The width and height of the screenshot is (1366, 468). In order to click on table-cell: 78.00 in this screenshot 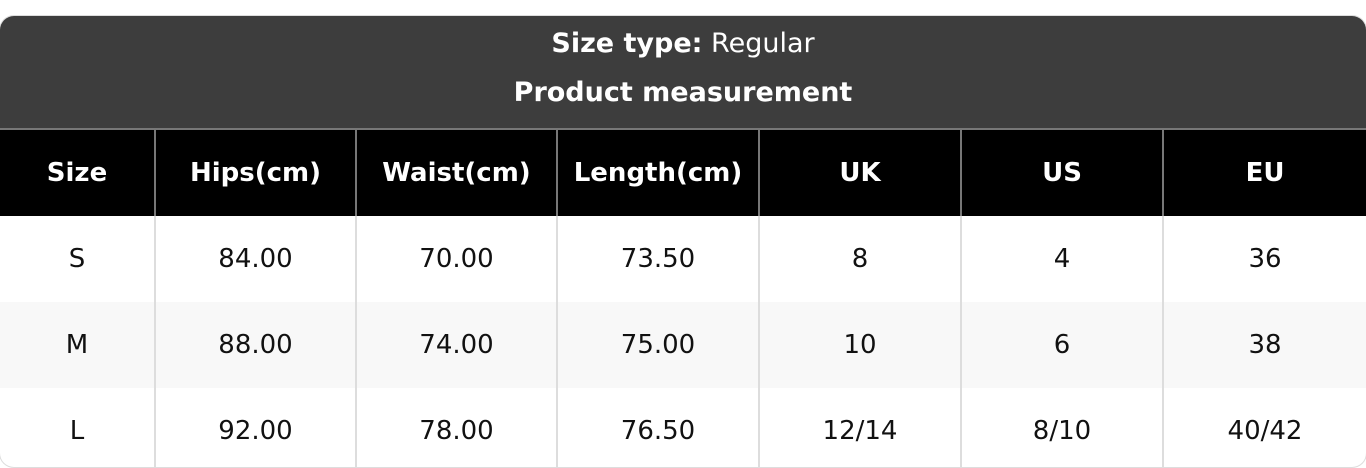, I will do `click(456, 427)`.